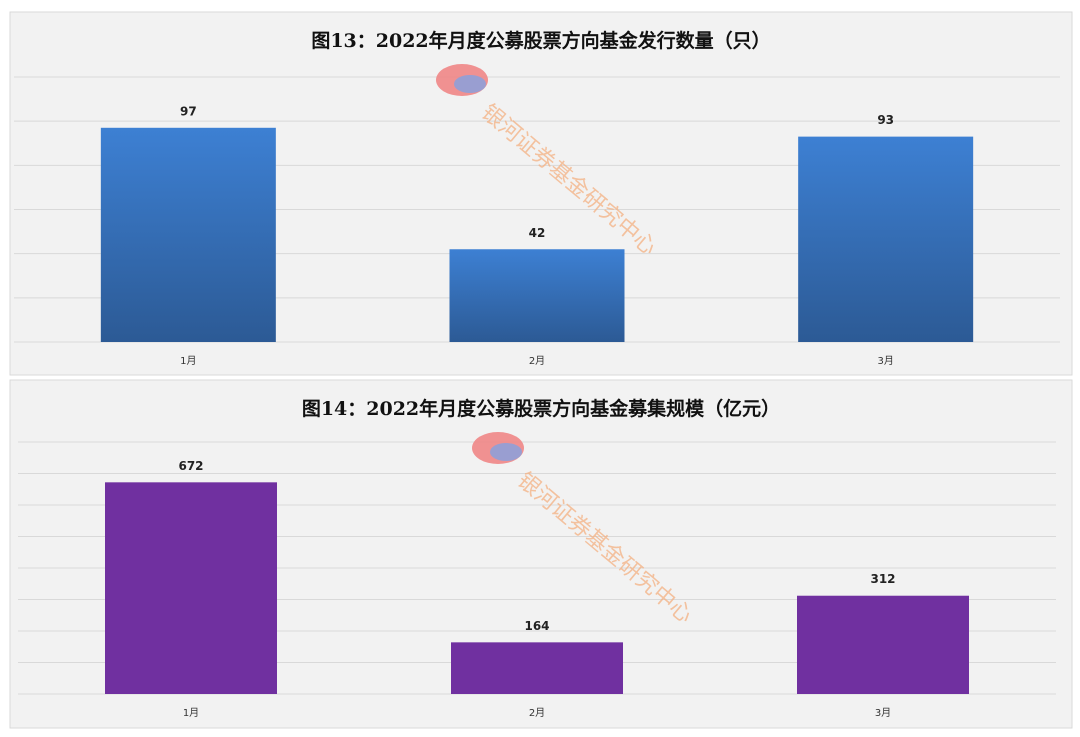 Image resolution: width=1080 pixels, height=737 pixels. I want to click on data-label: 97, so click(188, 111).